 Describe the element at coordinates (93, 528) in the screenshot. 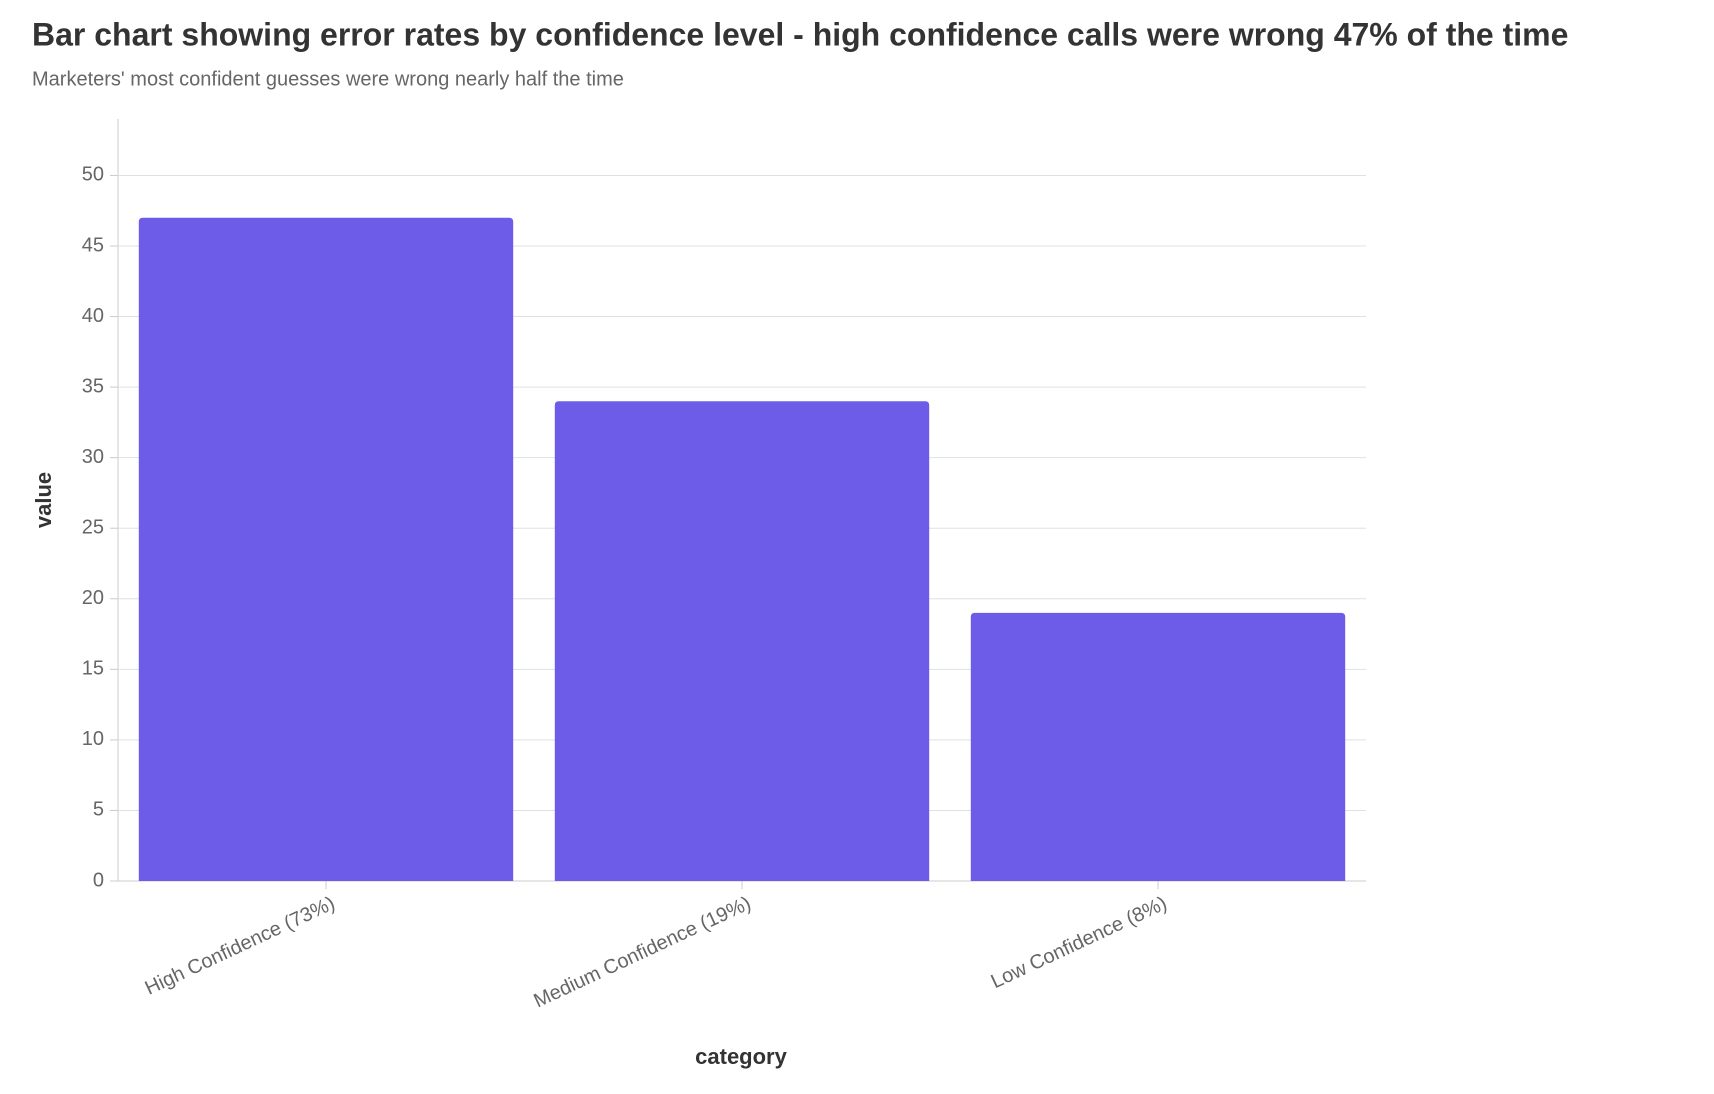

I see `y-tick-label: 25` at that location.